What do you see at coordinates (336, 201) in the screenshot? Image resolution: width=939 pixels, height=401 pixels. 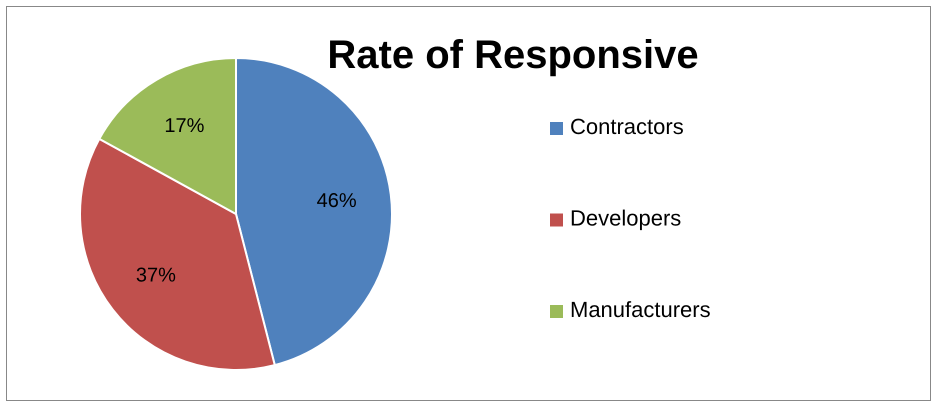 I see `data-label: 46%` at bounding box center [336, 201].